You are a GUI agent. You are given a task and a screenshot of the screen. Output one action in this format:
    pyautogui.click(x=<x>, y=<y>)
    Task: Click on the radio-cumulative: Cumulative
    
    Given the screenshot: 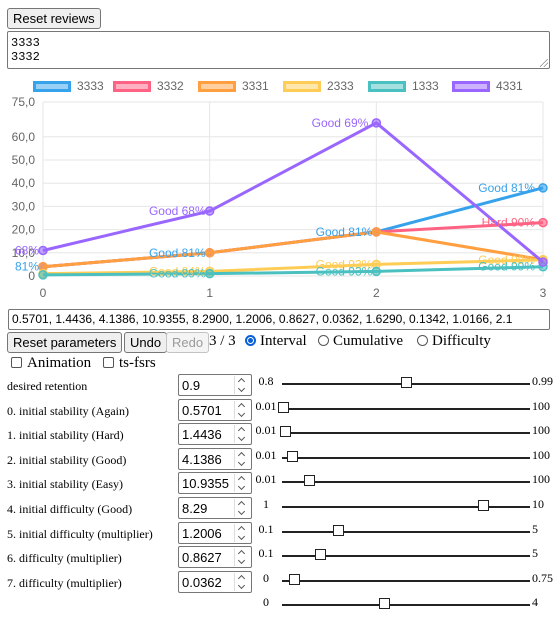 What is the action you would take?
    pyautogui.click(x=360, y=341)
    